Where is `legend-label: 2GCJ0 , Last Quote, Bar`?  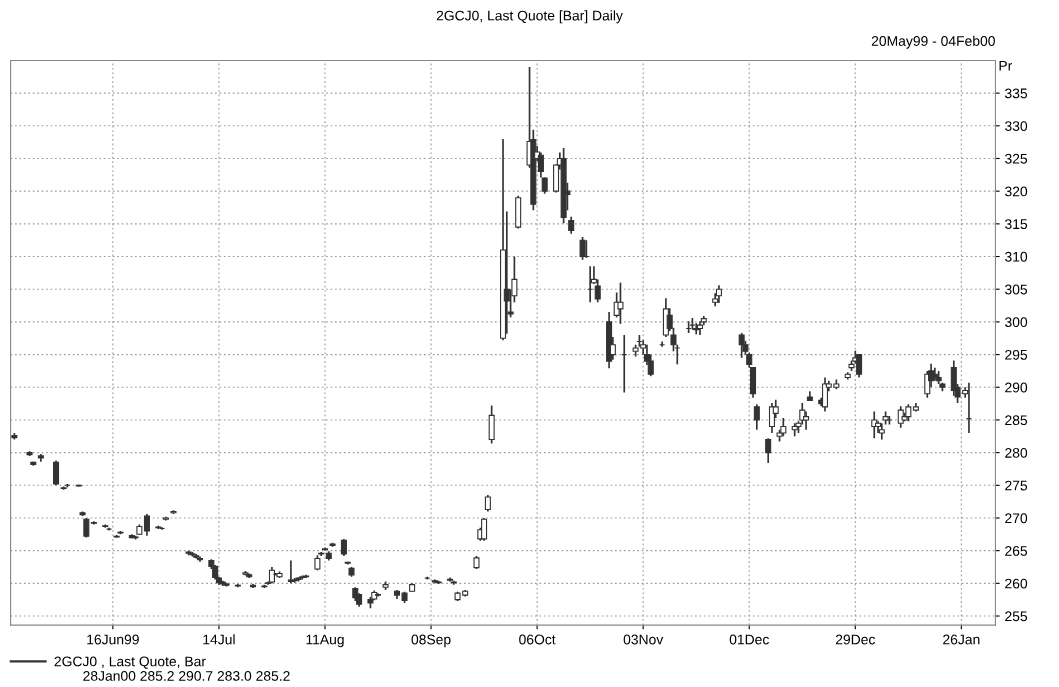
legend-label: 2GCJ0 , Last Quote, Bar is located at coordinates (130, 662).